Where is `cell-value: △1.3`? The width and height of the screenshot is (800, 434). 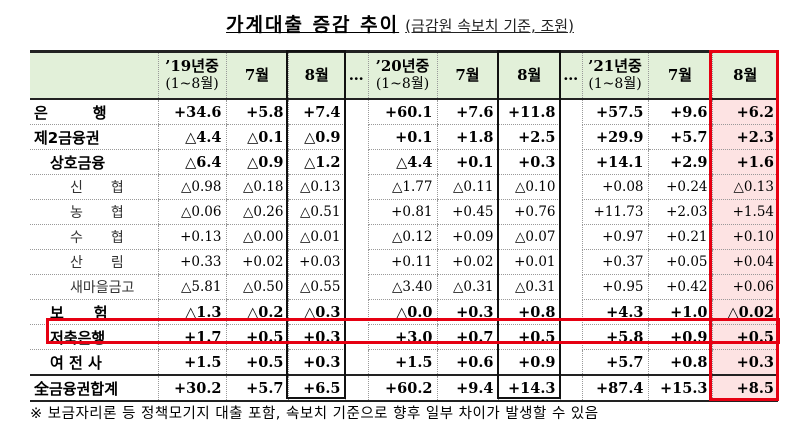 cell-value: △1.3 is located at coordinates (191, 312).